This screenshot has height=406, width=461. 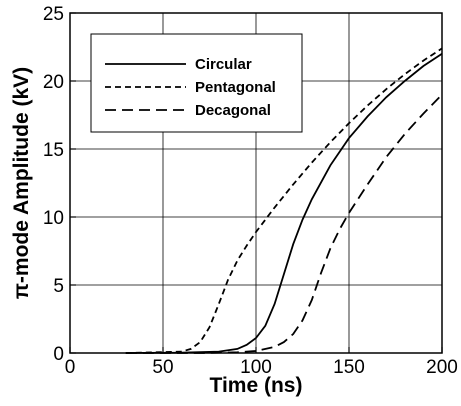 What do you see at coordinates (349, 367) in the screenshot?
I see `x-tick-label: 150` at bounding box center [349, 367].